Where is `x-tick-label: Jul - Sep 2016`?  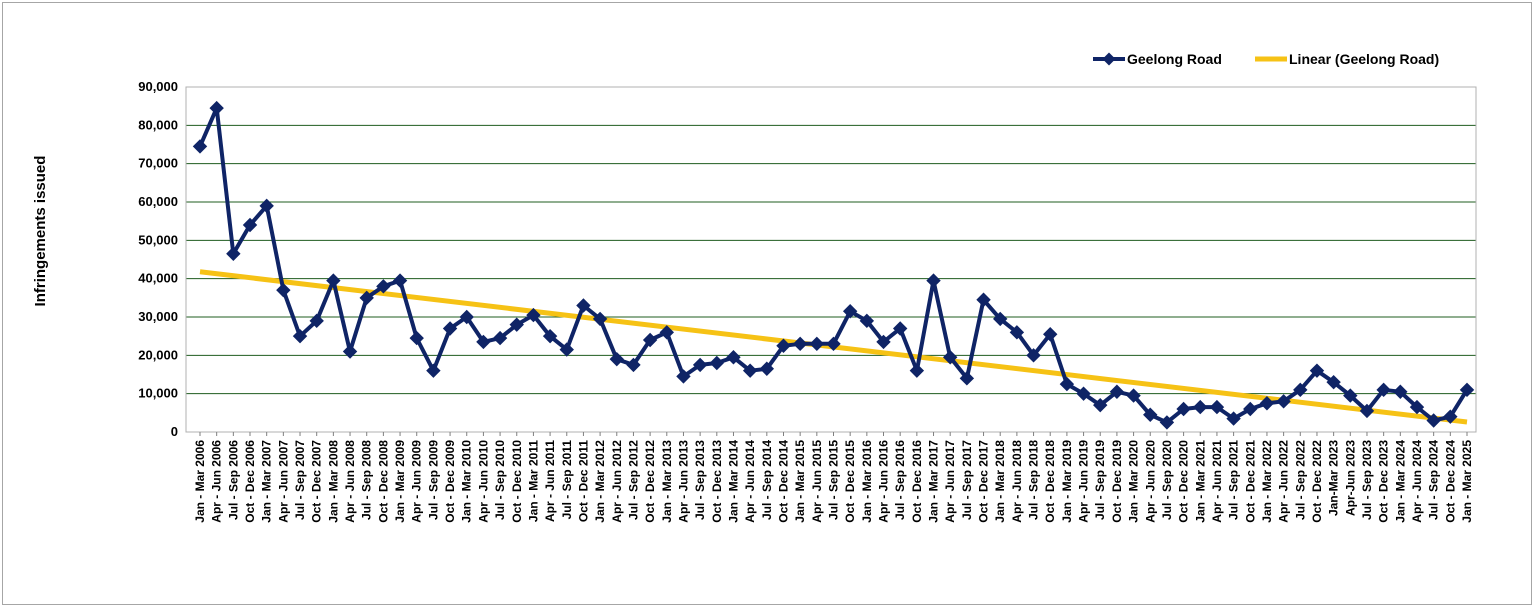
x-tick-label: Jul - Sep 2016 is located at coordinates (900, 480).